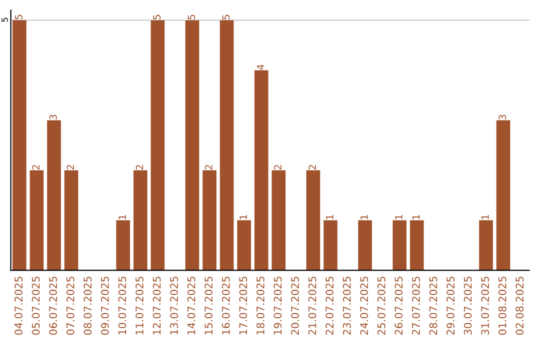  What do you see at coordinates (122, 305) in the screenshot?
I see `x-tick-label: 10.07.2025` at bounding box center [122, 305].